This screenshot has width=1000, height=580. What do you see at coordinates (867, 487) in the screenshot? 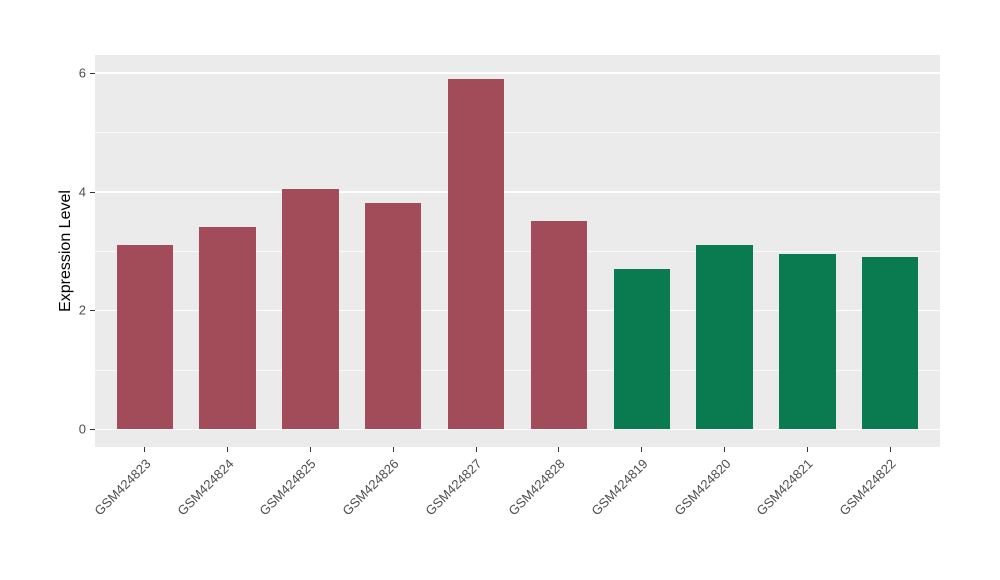
I see `x-tick-label: GSM424822` at bounding box center [867, 487].